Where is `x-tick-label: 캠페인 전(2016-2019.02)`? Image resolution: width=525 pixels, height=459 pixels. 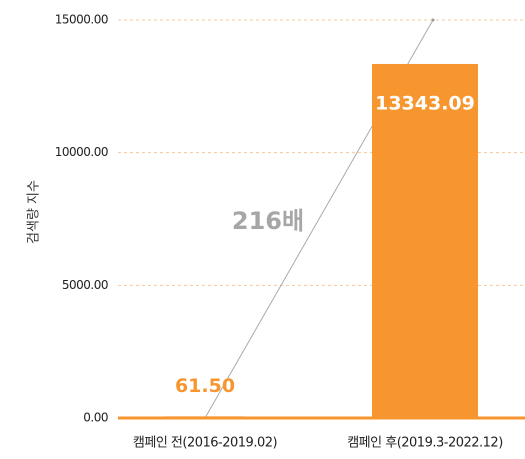
x-tick-label: 캠페인 전(2016-2019.02) is located at coordinates (205, 443).